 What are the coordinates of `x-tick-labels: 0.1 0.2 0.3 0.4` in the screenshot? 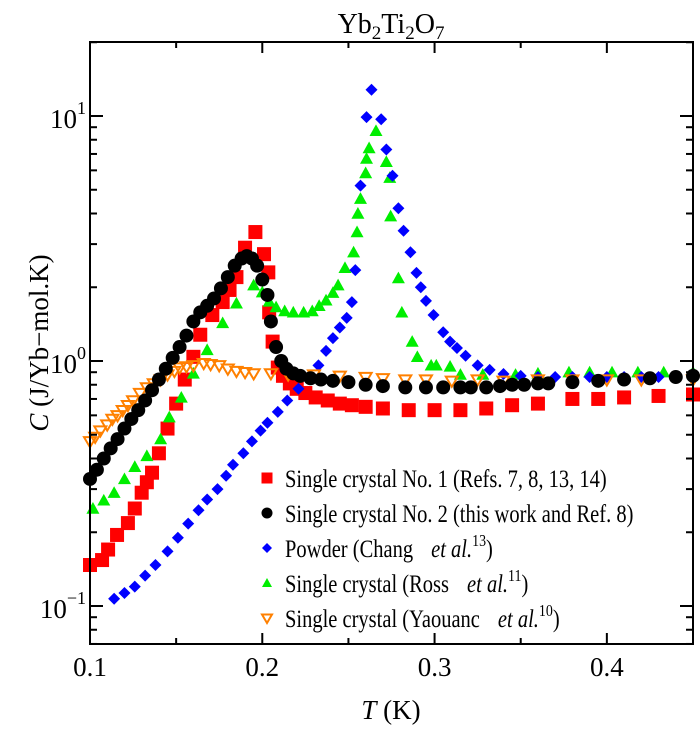 It's located at (348, 667).